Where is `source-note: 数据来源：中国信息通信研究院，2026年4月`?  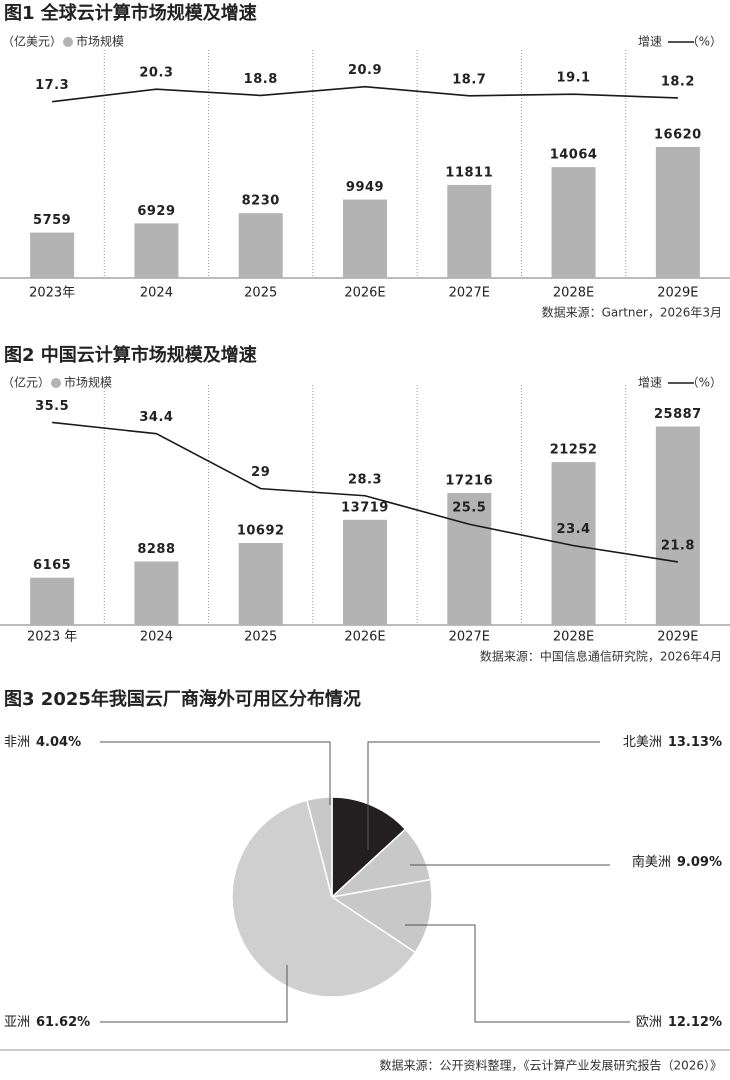 source-note: 数据来源：中国信息通信研究院，2026年4月 is located at coordinates (601, 656).